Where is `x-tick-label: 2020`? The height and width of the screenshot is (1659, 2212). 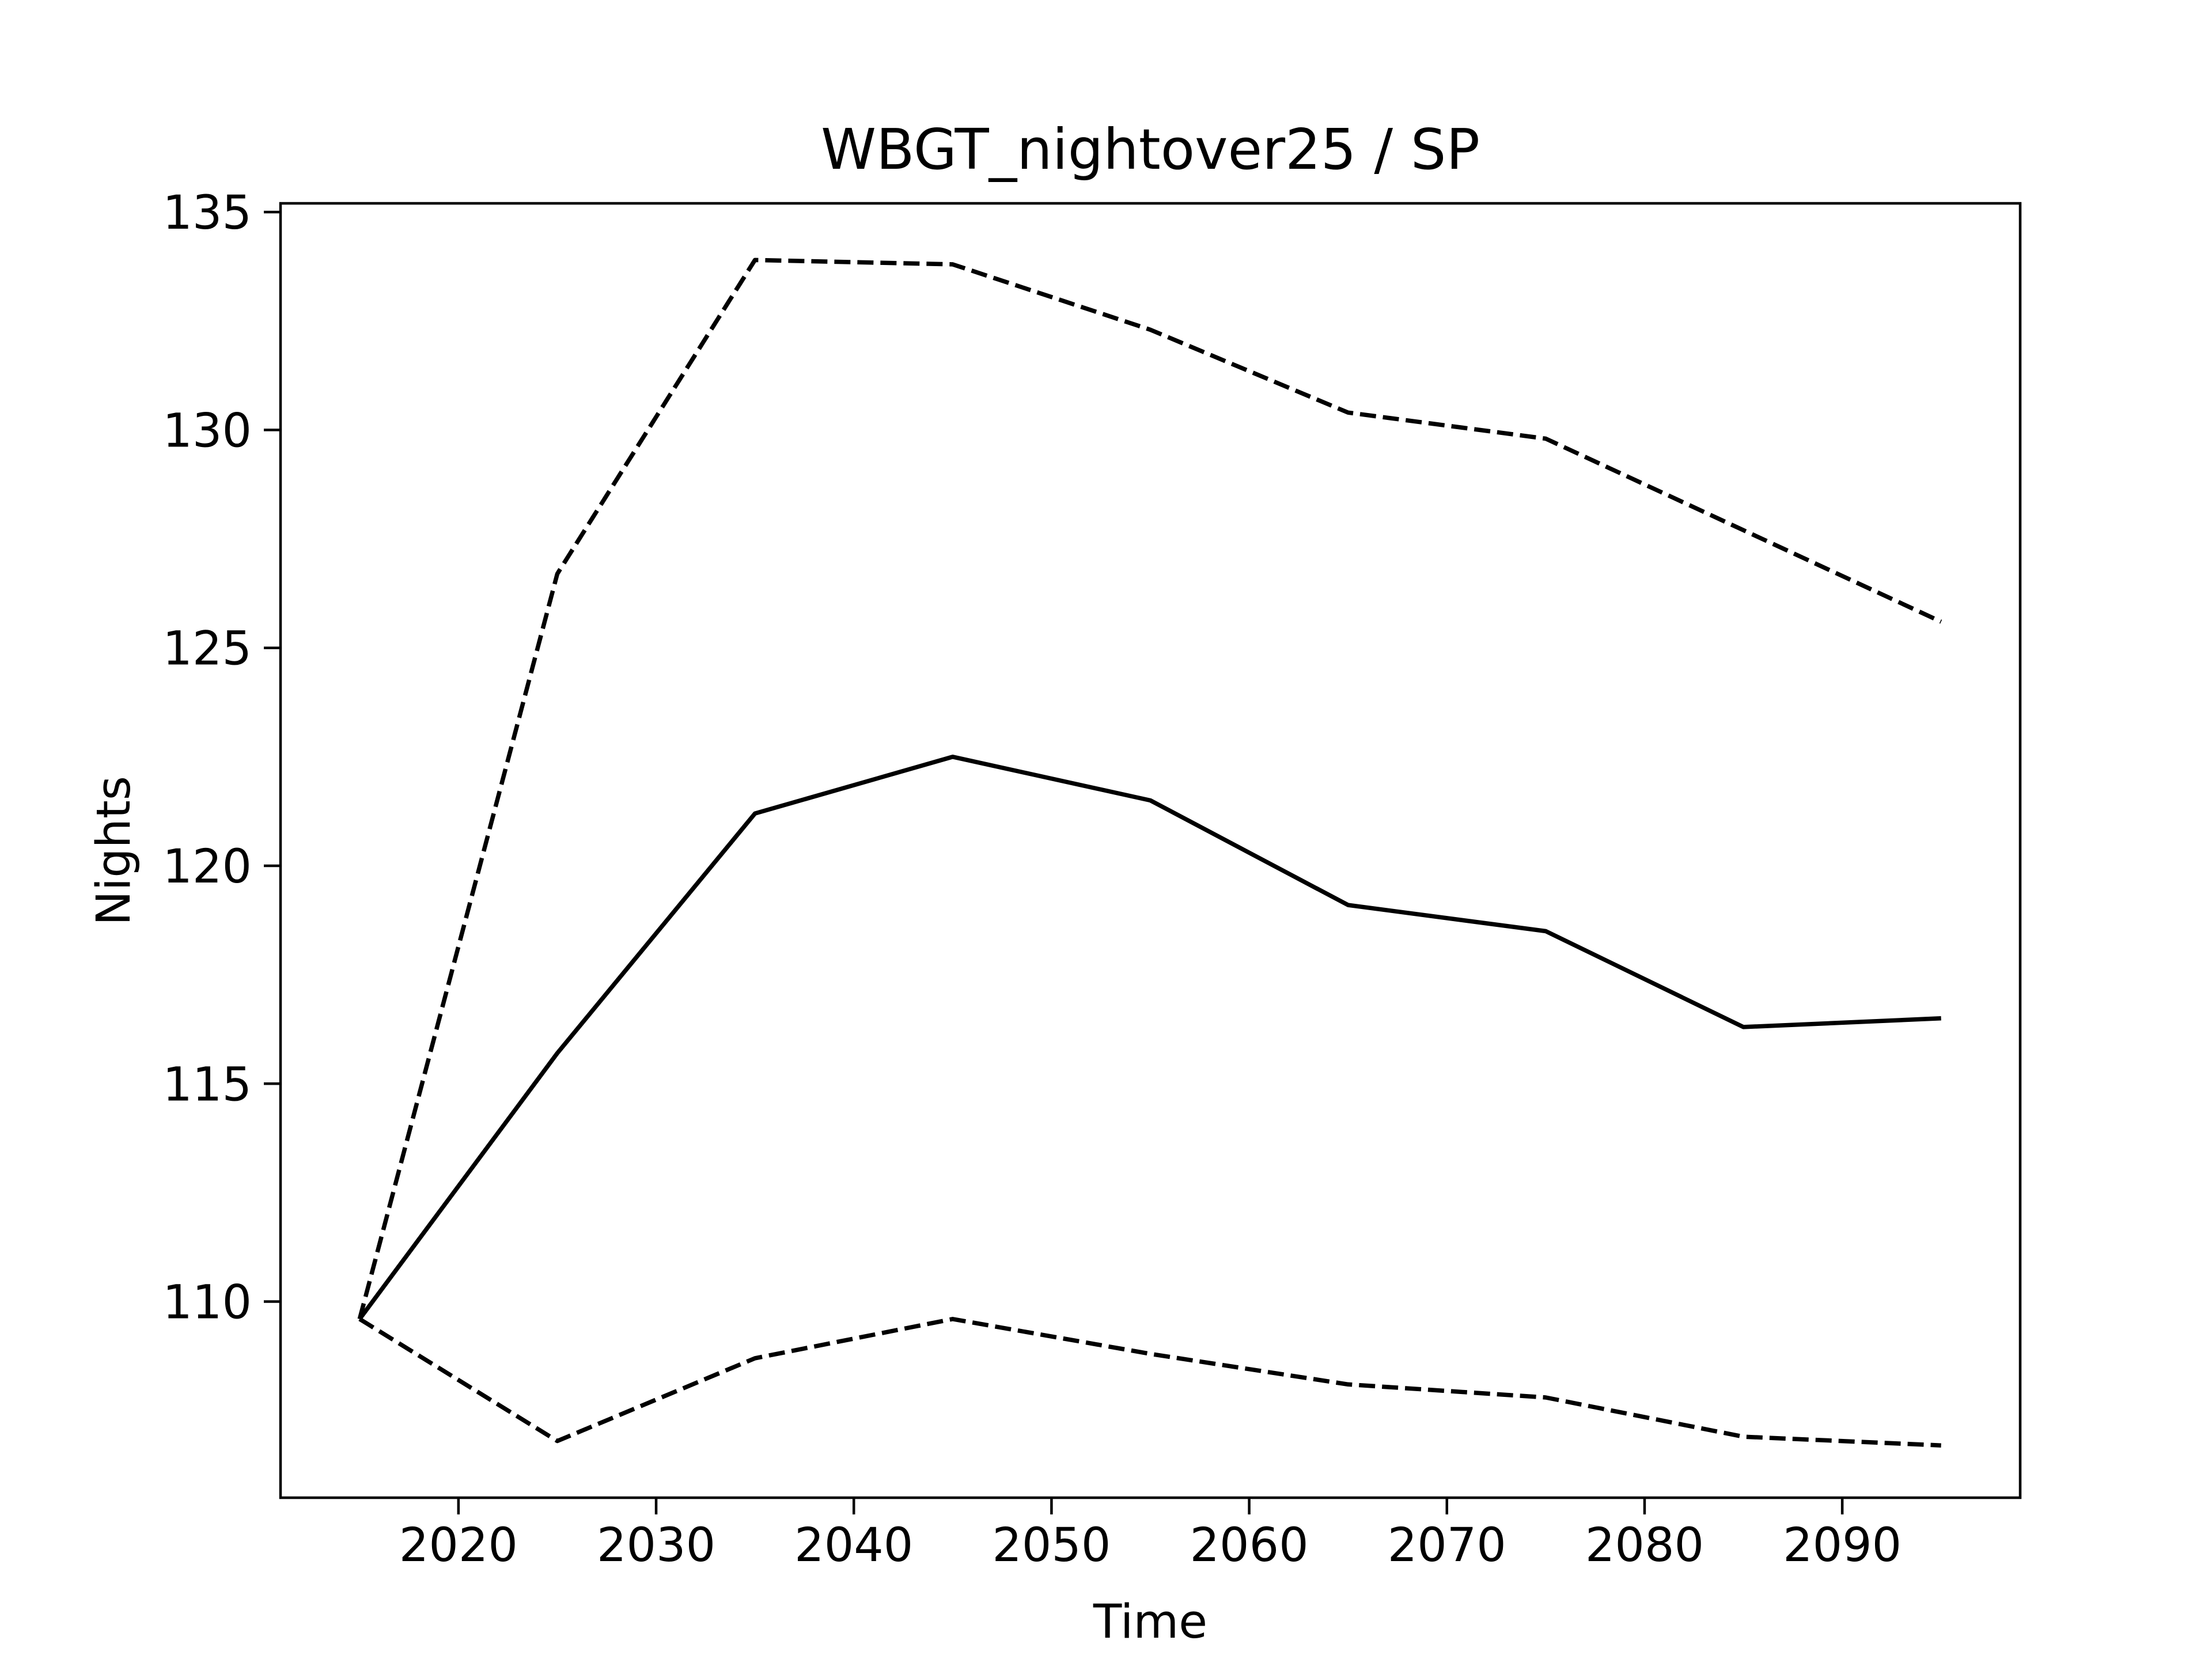 x-tick-label: 2020 is located at coordinates (458, 1545).